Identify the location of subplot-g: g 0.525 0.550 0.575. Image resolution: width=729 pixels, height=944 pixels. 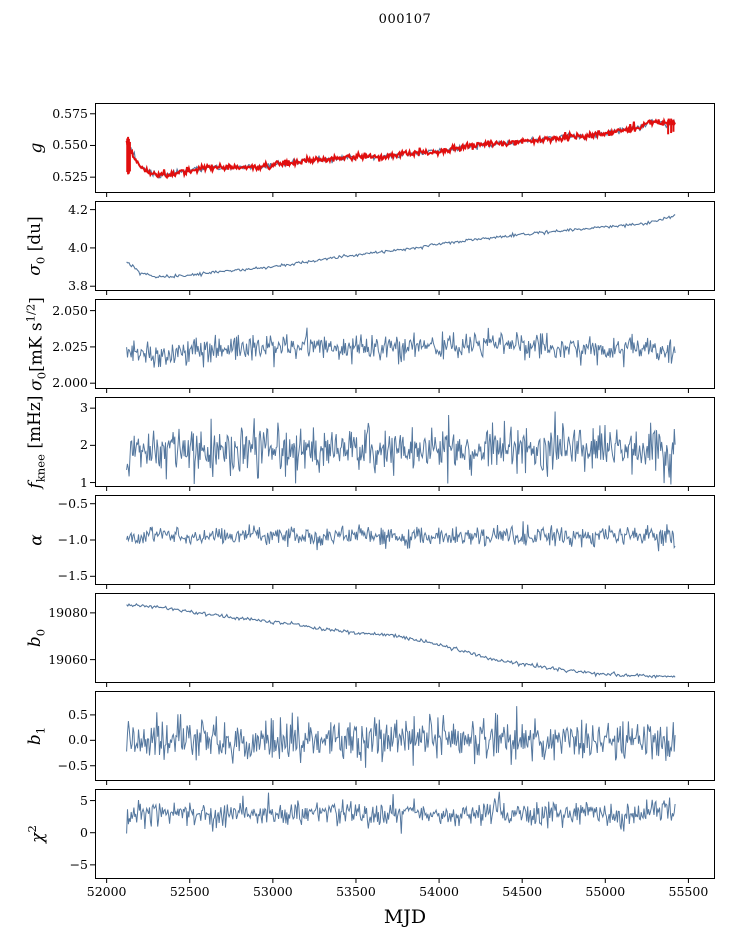
(371, 150).